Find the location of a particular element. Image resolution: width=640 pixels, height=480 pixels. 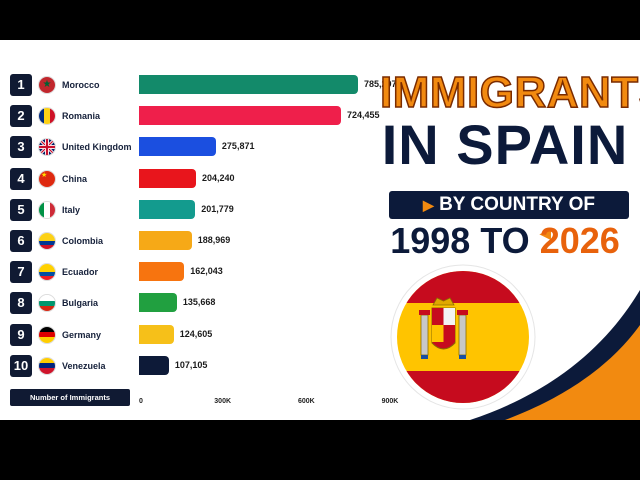

country-row: 9 Germany is located at coordinates (70, 335).